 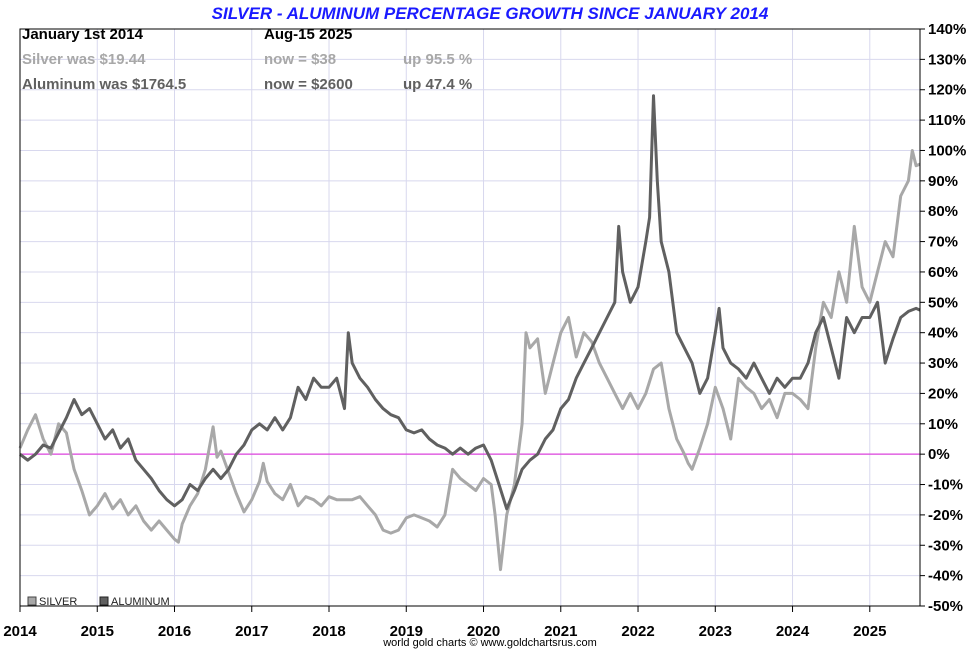 I want to click on silver-up-label: up 95.5 %, so click(x=437, y=59).